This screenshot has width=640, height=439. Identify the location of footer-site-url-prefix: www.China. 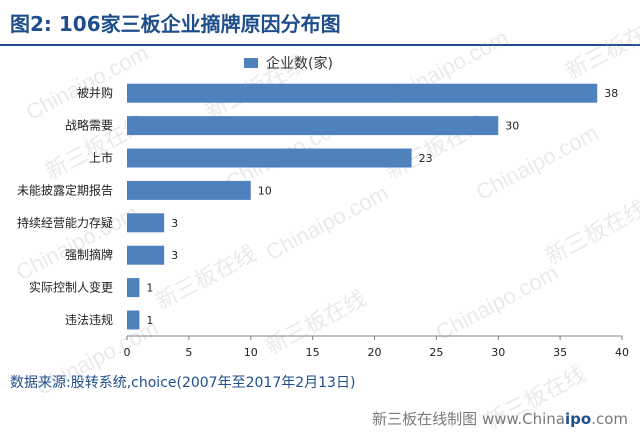
(523, 419).